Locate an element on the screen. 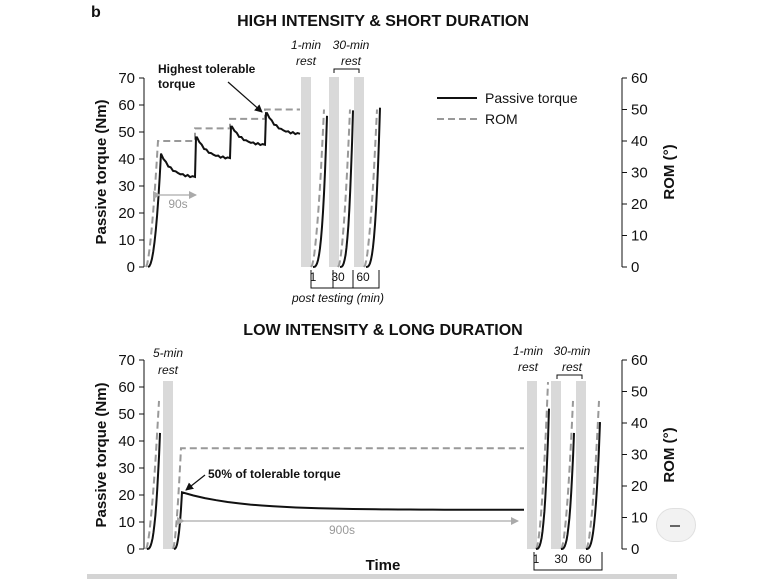 The height and width of the screenshot is (579, 764). rest-bars is located at coordinates (332, 172).